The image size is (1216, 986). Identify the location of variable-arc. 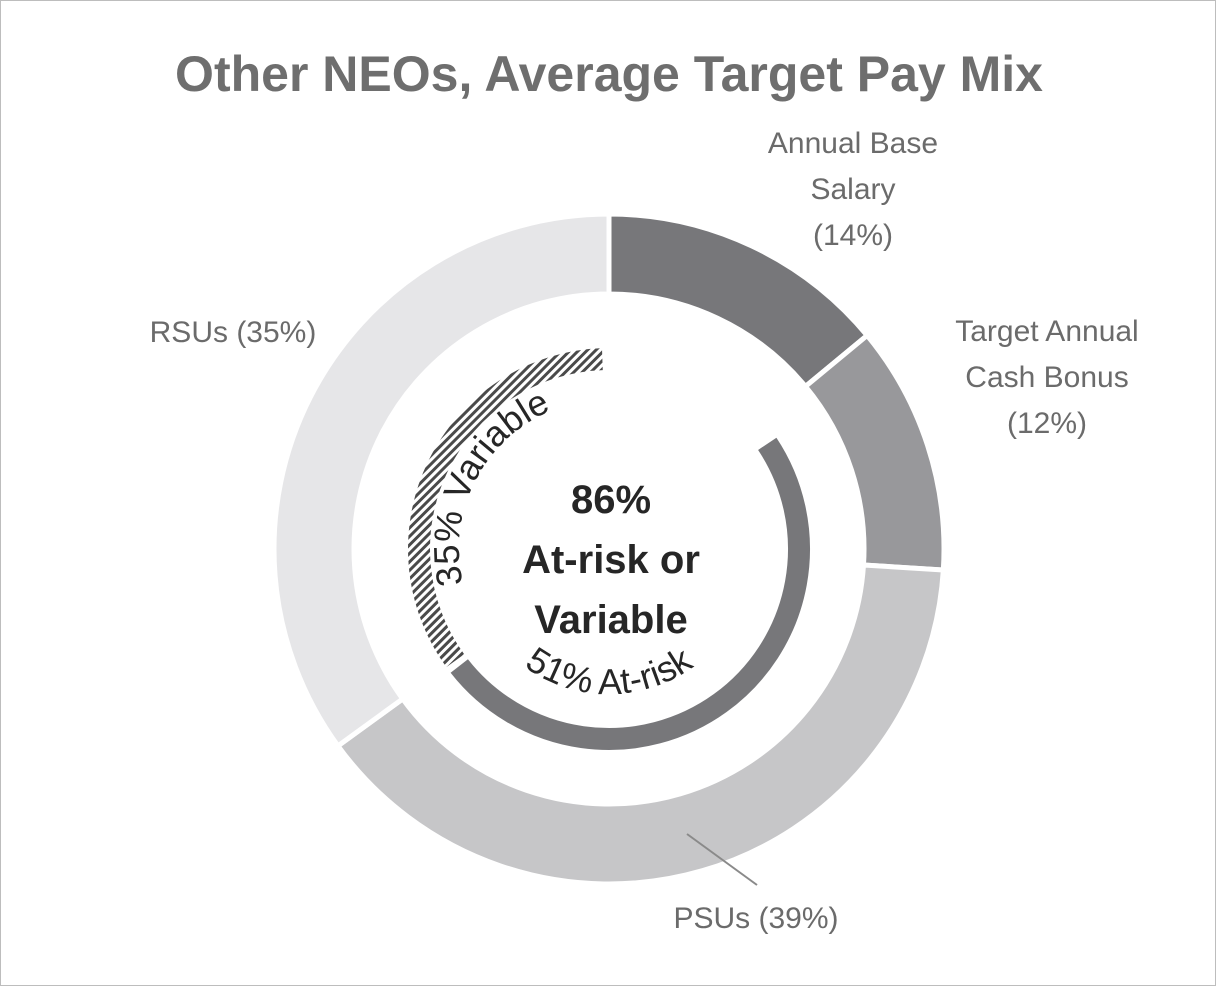
(505, 508).